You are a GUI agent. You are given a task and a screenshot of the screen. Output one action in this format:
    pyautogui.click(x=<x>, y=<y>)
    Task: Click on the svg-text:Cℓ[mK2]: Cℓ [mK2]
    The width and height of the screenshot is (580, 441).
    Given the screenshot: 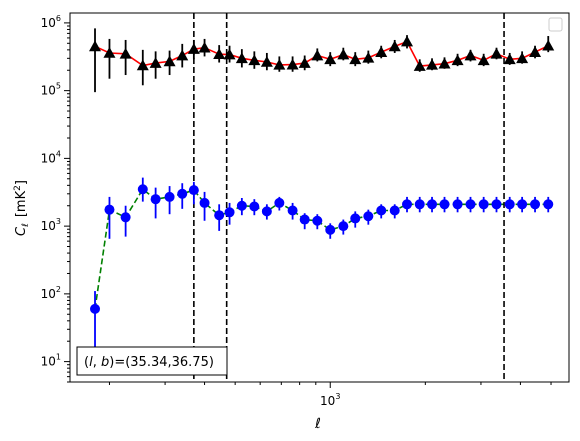 What is the action you would take?
    pyautogui.click(x=22, y=208)
    